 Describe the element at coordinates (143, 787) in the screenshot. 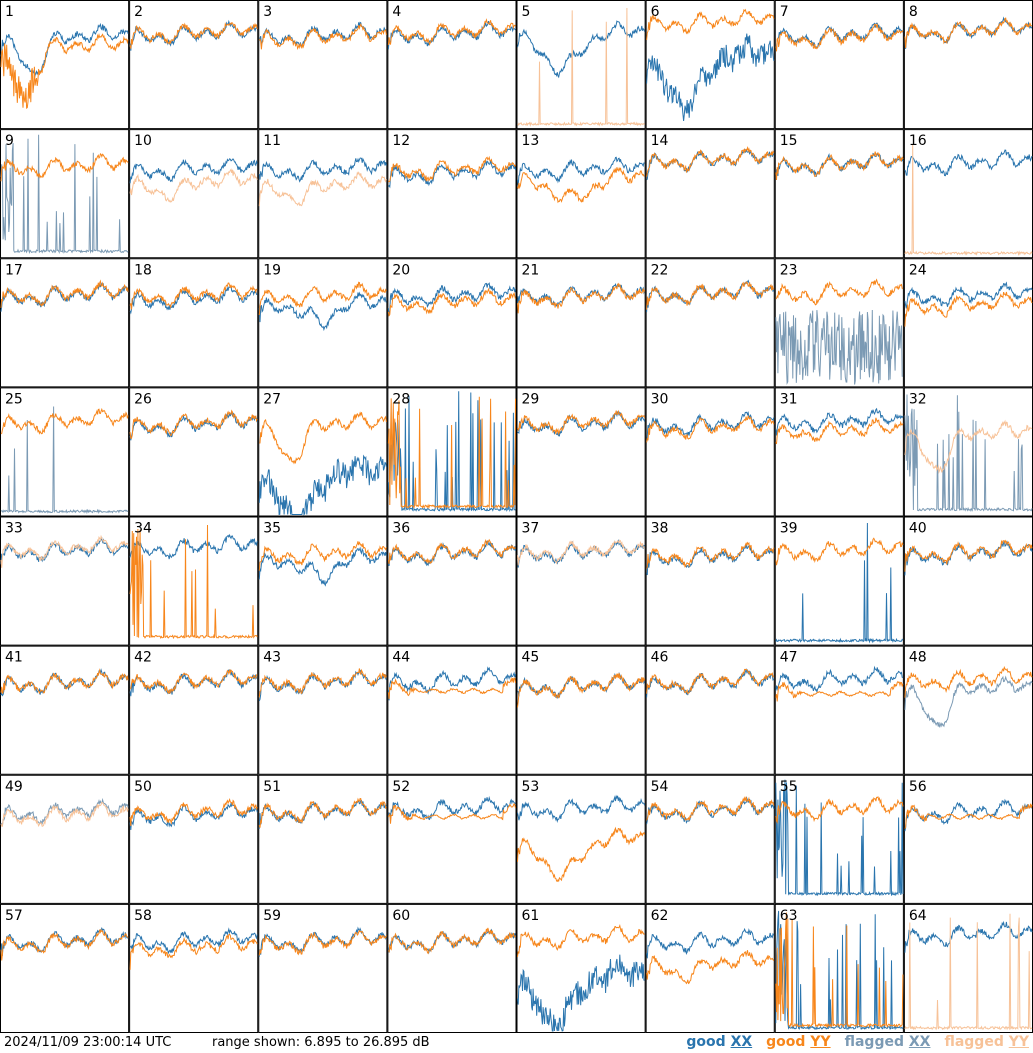

I see `panel-label: 50` at that location.